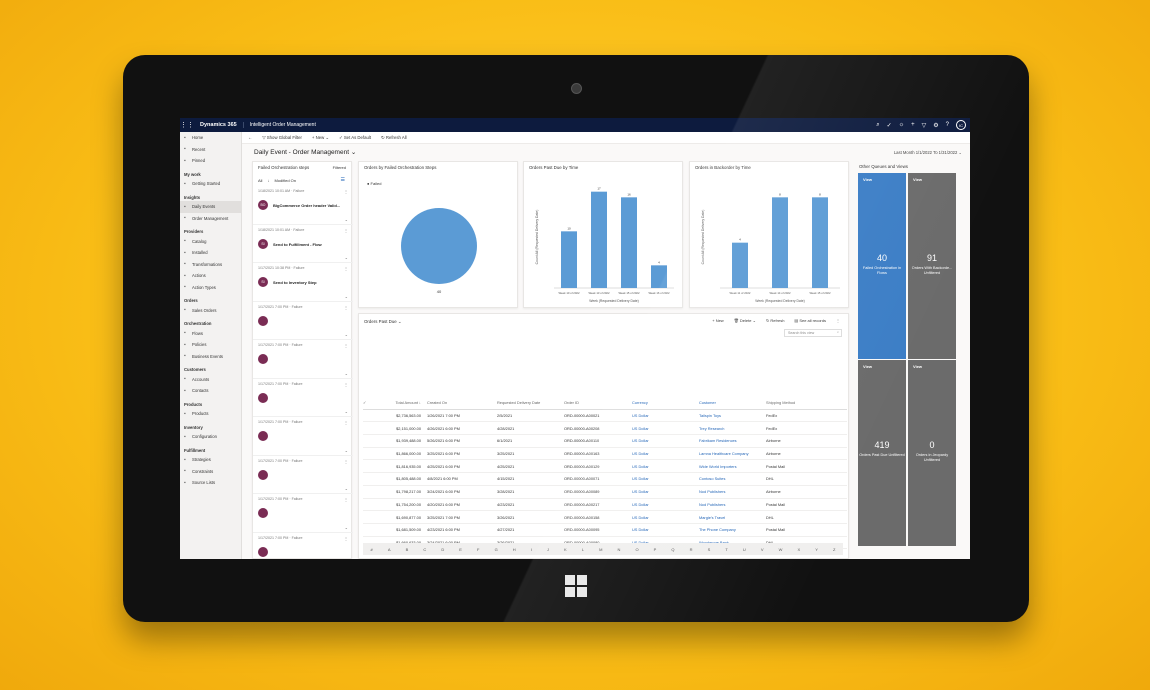  Describe the element at coordinates (282, 137) in the screenshot. I see `show-global-filter-button: ▽ Show Global Filter` at that location.